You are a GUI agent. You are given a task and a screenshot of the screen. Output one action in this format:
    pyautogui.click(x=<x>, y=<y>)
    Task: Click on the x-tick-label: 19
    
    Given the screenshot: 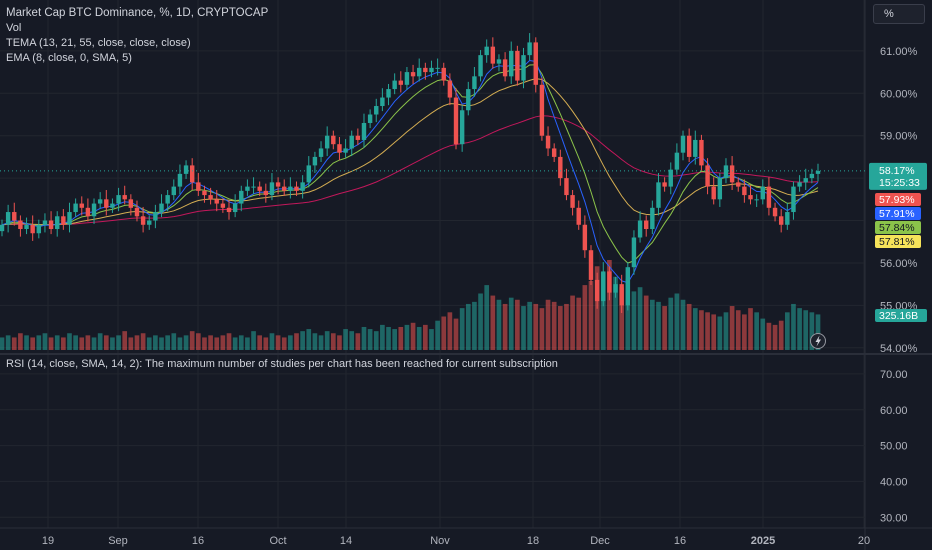 What is the action you would take?
    pyautogui.click(x=48, y=541)
    